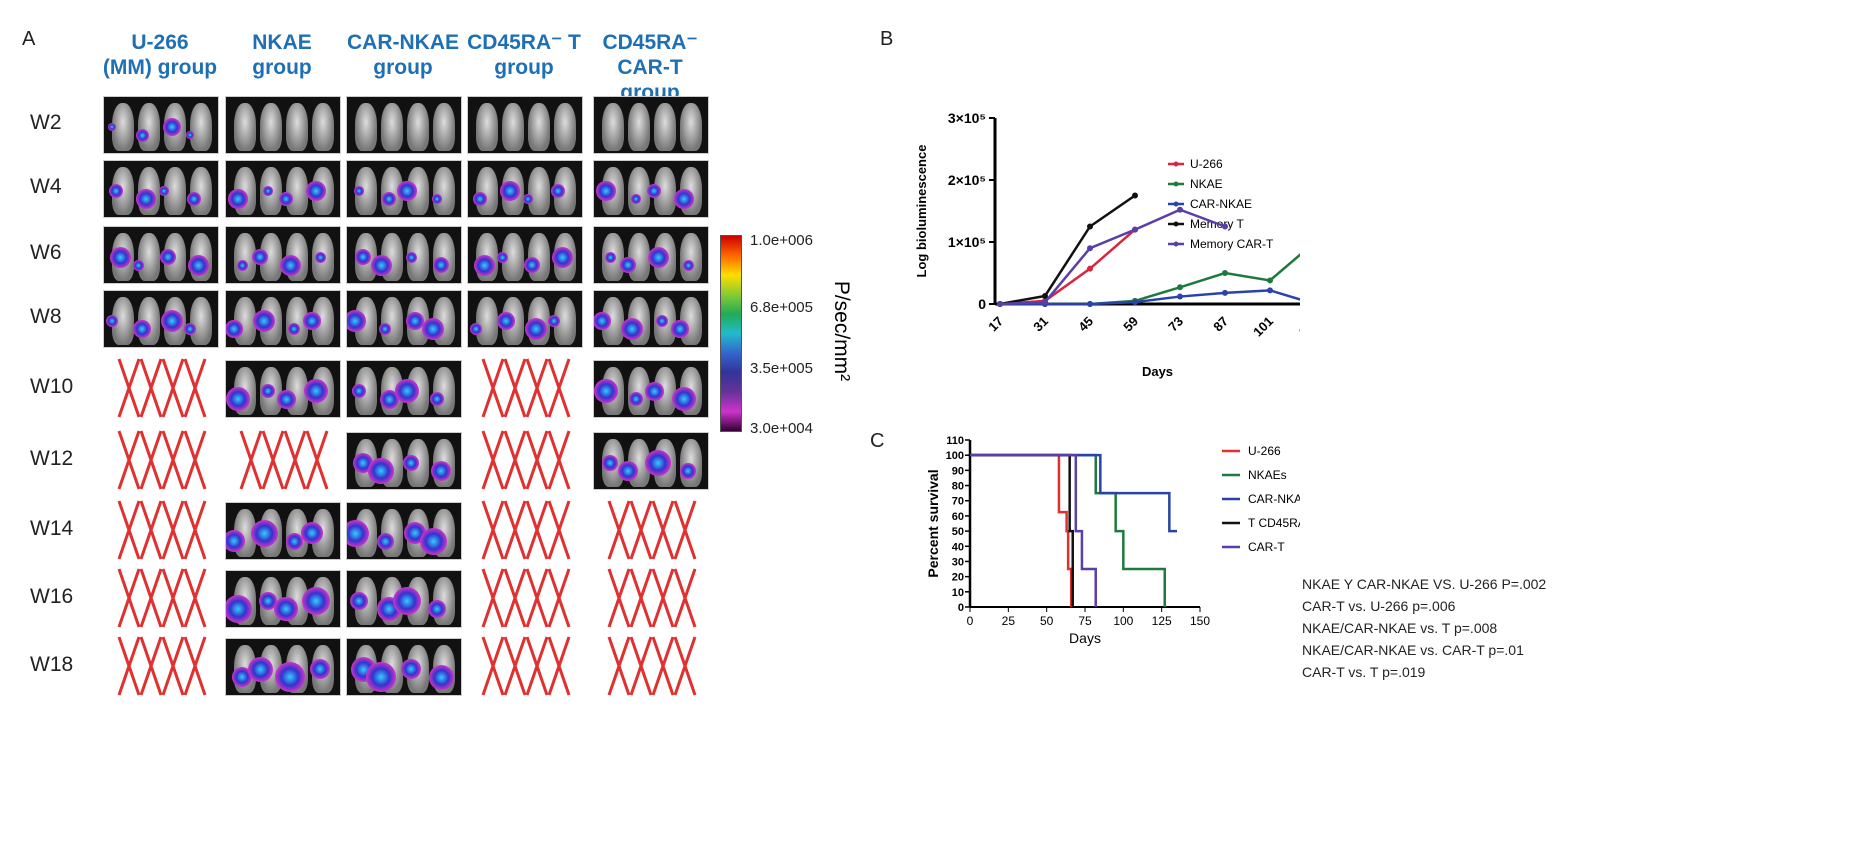 This screenshot has height=842, width=1866. What do you see at coordinates (46, 252) in the screenshot?
I see `row-label: W6` at bounding box center [46, 252].